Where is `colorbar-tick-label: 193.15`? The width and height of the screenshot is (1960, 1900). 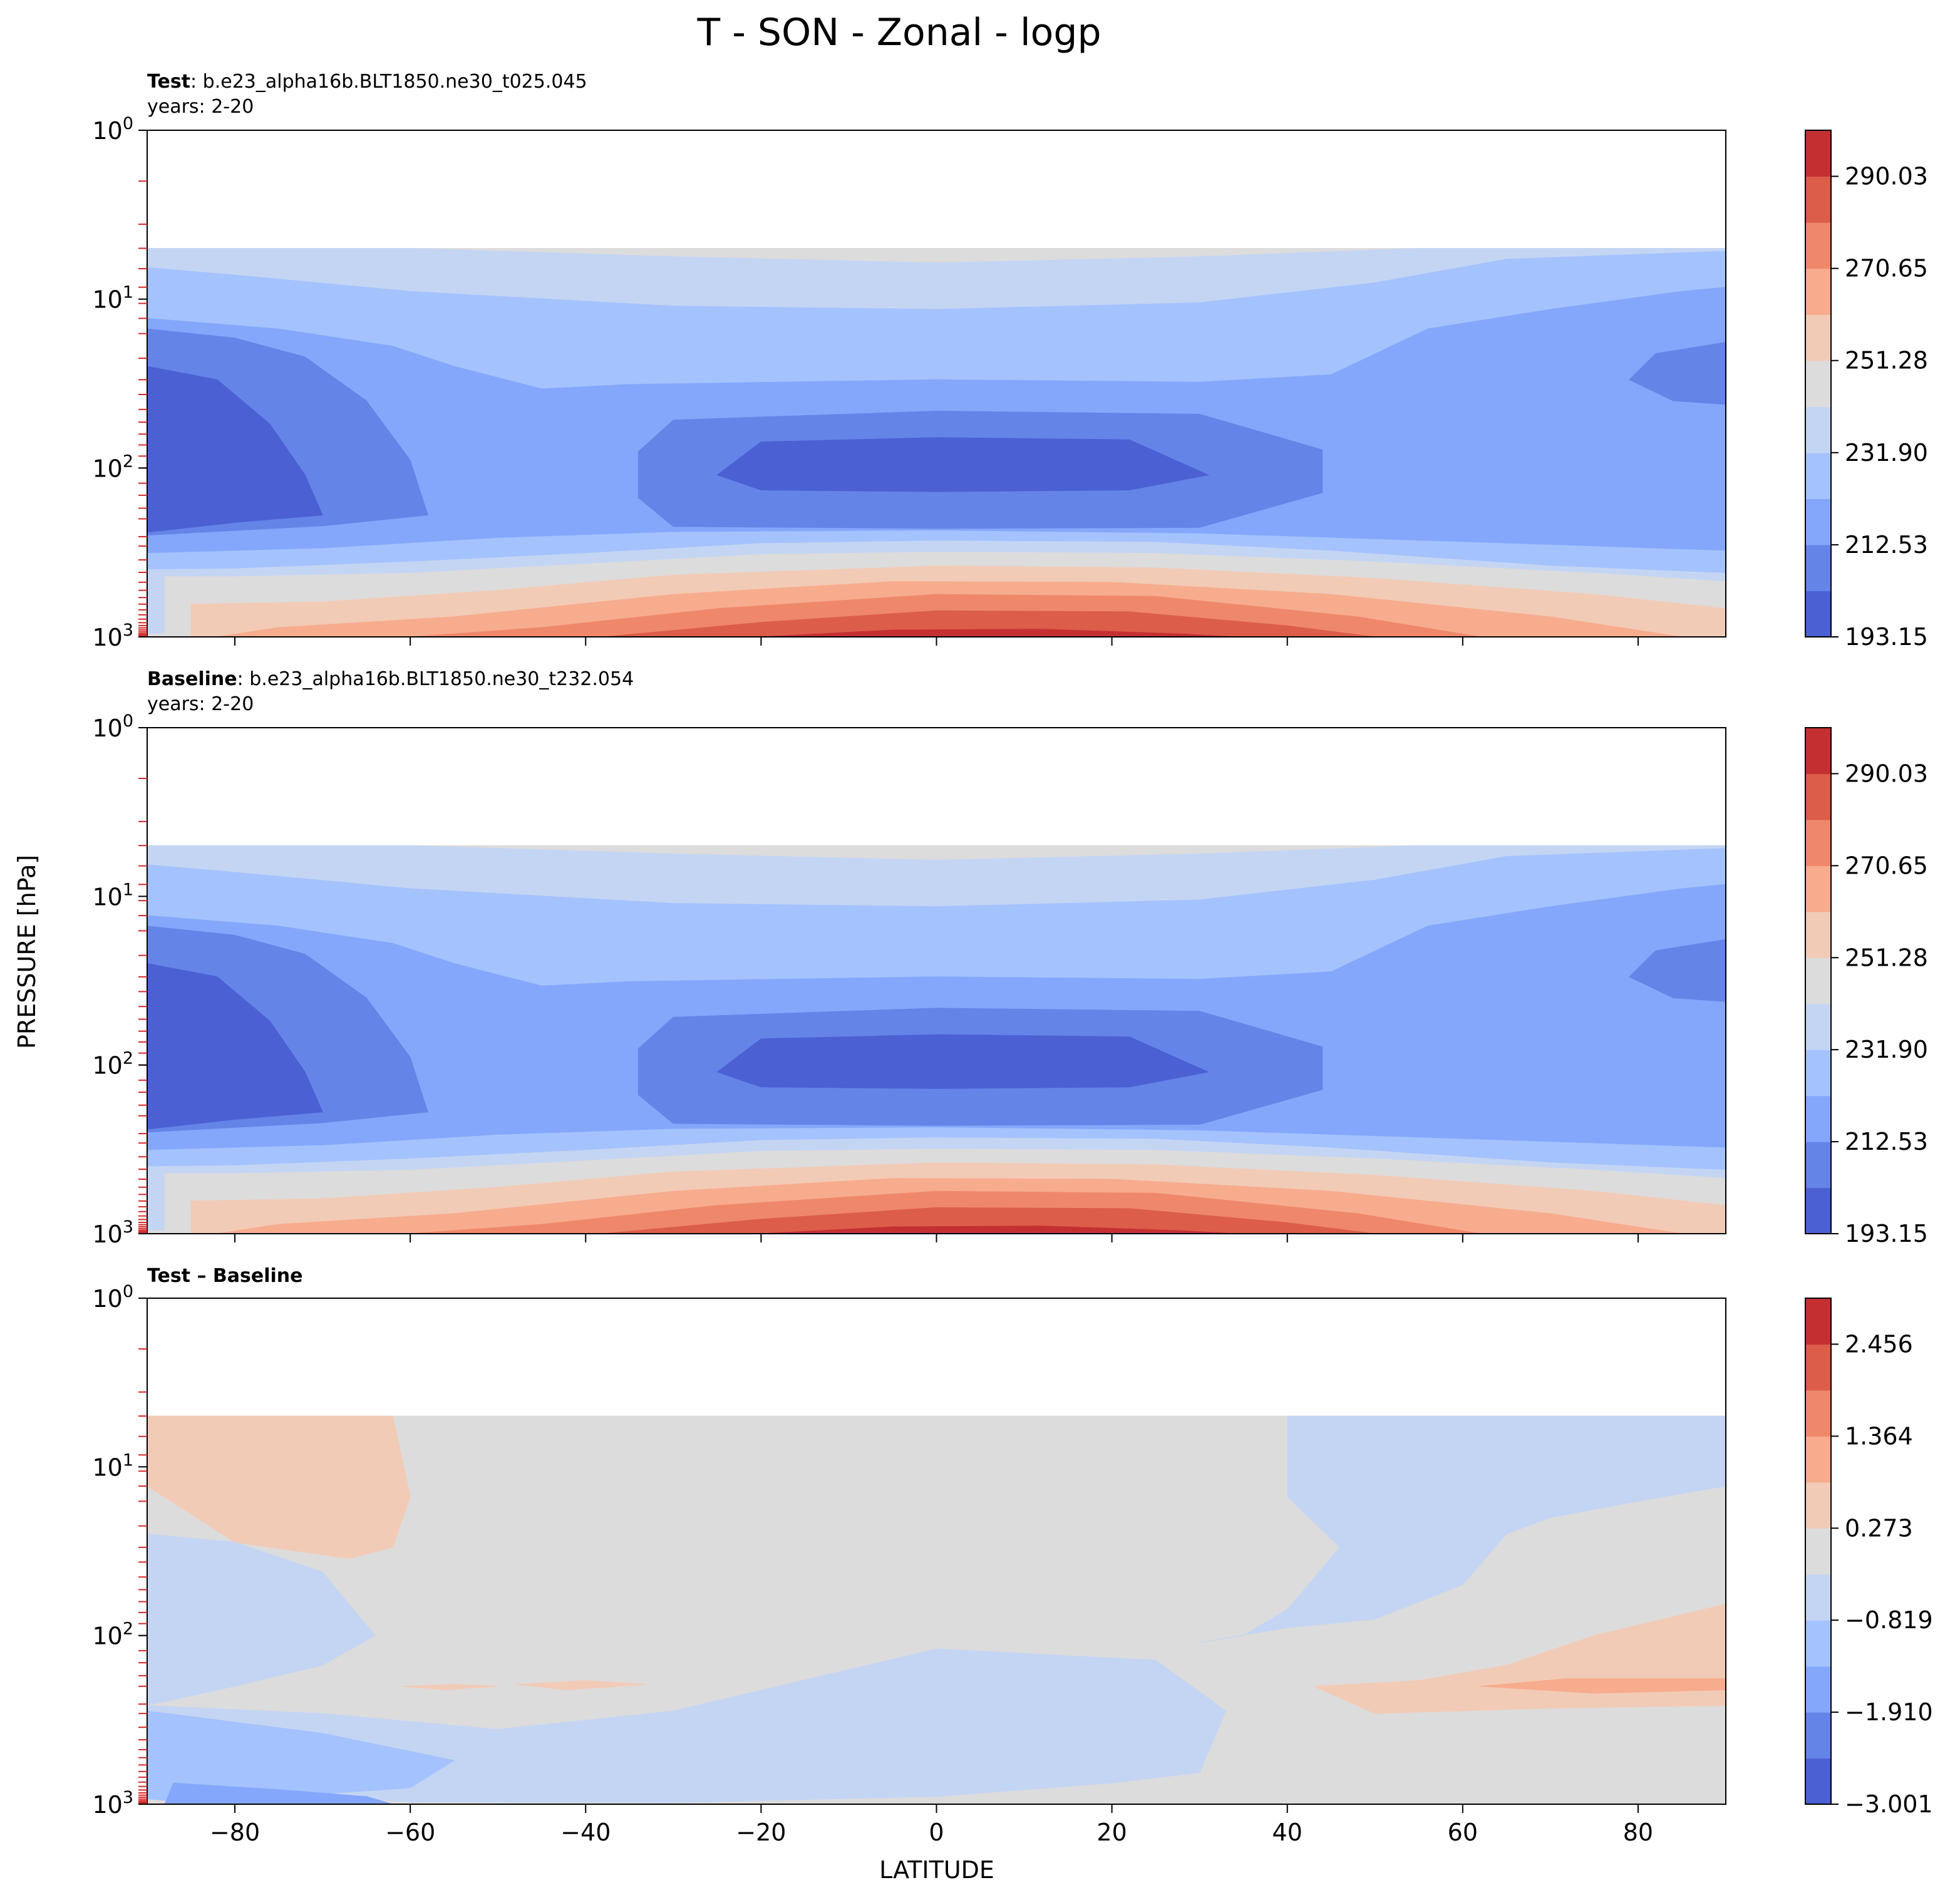
colorbar-tick-label: 193.15 is located at coordinates (1886, 637).